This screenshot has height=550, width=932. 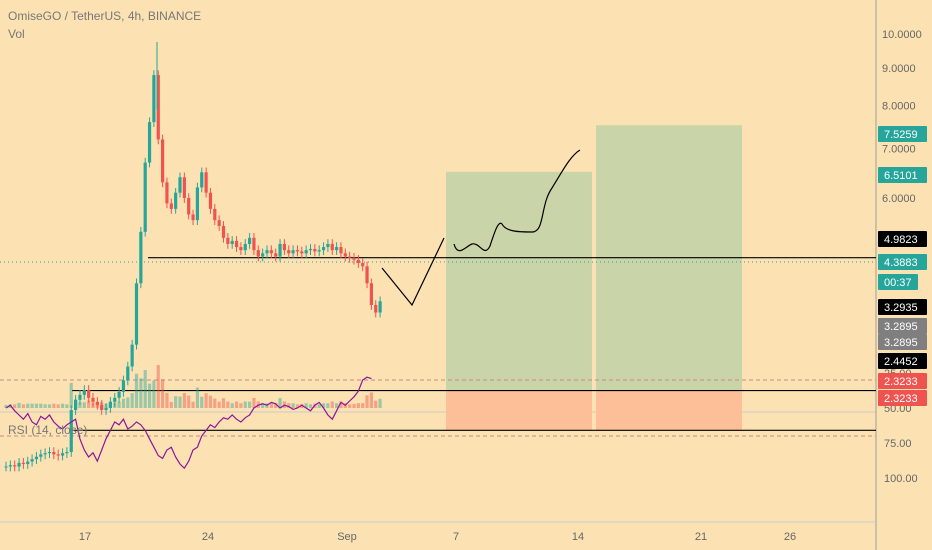 What do you see at coordinates (413, 272) in the screenshot?
I see `projection-line` at bounding box center [413, 272].